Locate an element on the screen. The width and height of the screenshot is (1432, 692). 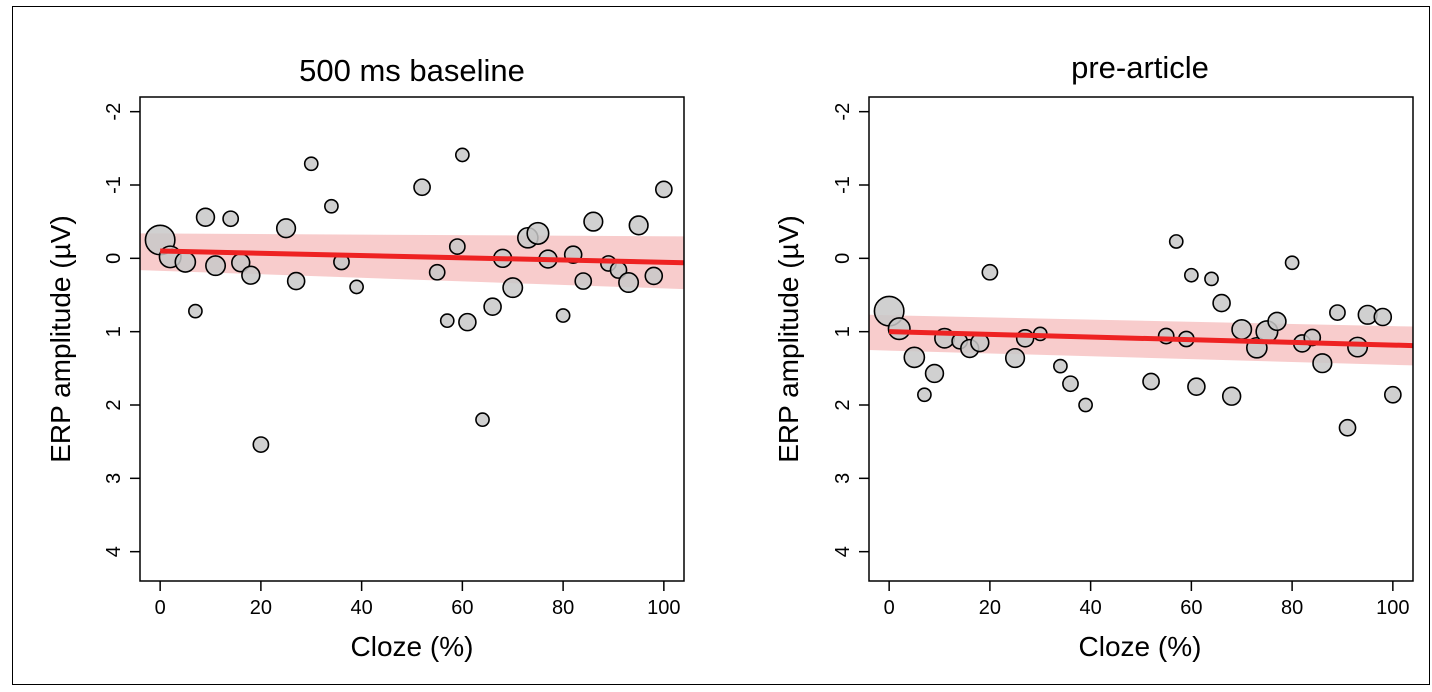
chart-title: 500 ms baseline is located at coordinates (412, 70).